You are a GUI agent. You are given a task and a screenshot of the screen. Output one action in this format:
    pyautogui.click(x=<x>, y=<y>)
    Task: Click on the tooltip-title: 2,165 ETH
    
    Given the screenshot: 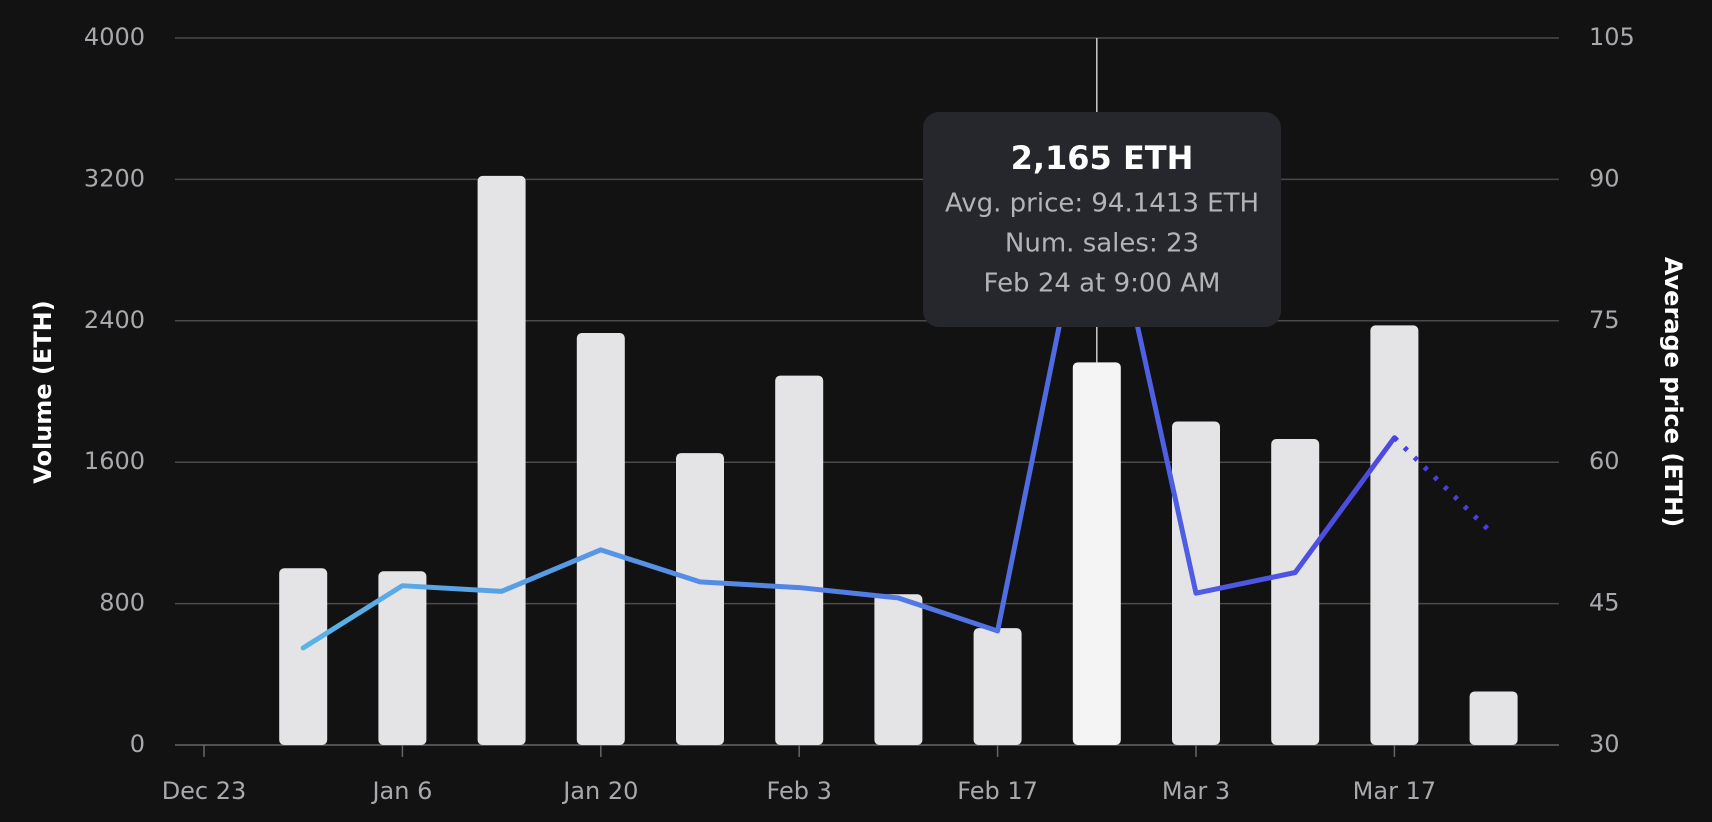 What is the action you would take?
    pyautogui.click(x=1102, y=158)
    